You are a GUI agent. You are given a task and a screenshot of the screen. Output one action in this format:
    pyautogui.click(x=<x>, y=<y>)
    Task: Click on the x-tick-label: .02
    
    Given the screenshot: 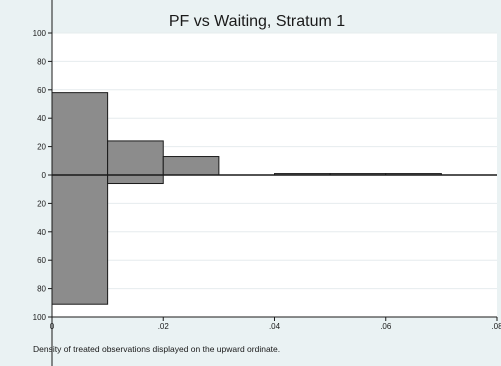 What is the action you would take?
    pyautogui.click(x=164, y=326)
    